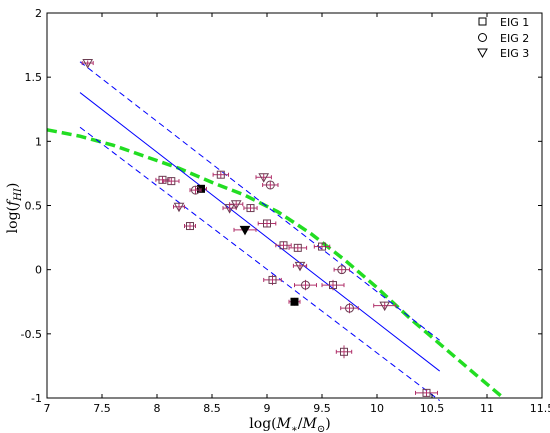 Image resolution: width=550 pixels, height=433 pixels. I want to click on legend-label-eig1: EIG 1, so click(514, 22).